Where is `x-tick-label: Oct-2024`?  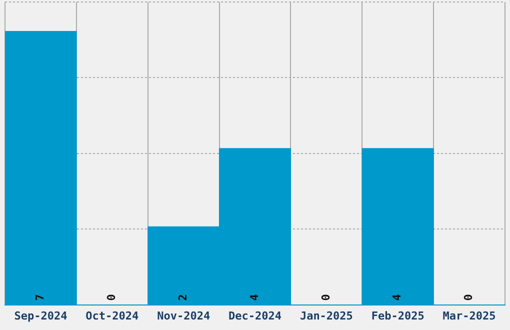
x-tick-label: Oct-2024 is located at coordinates (113, 315).